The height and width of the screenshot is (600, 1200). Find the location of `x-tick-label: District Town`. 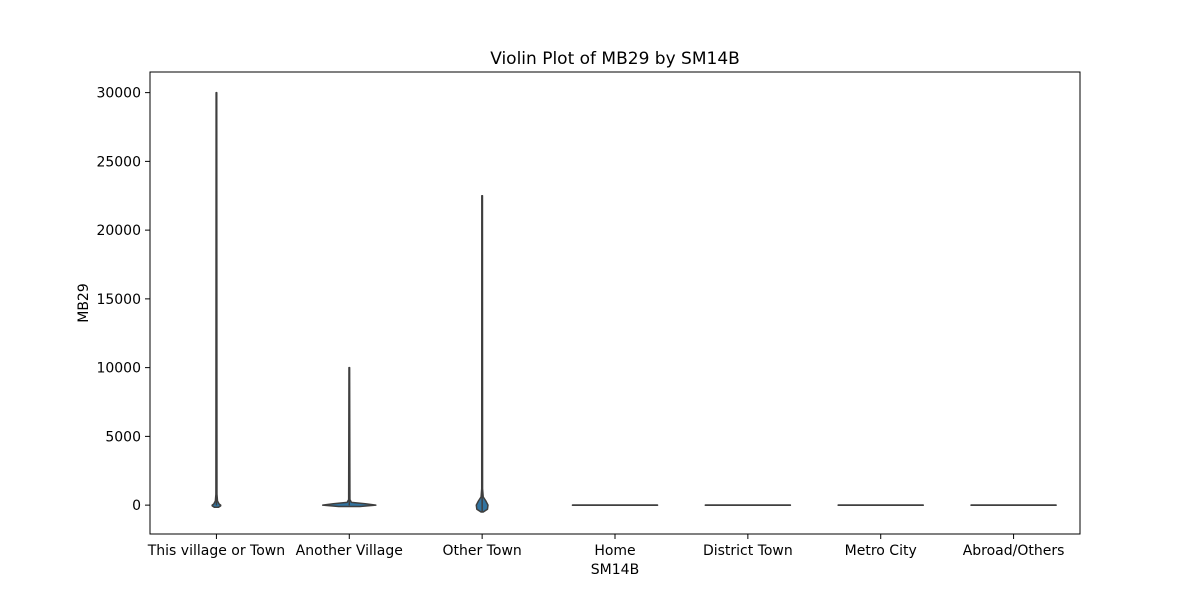

x-tick-label: District Town is located at coordinates (748, 551).